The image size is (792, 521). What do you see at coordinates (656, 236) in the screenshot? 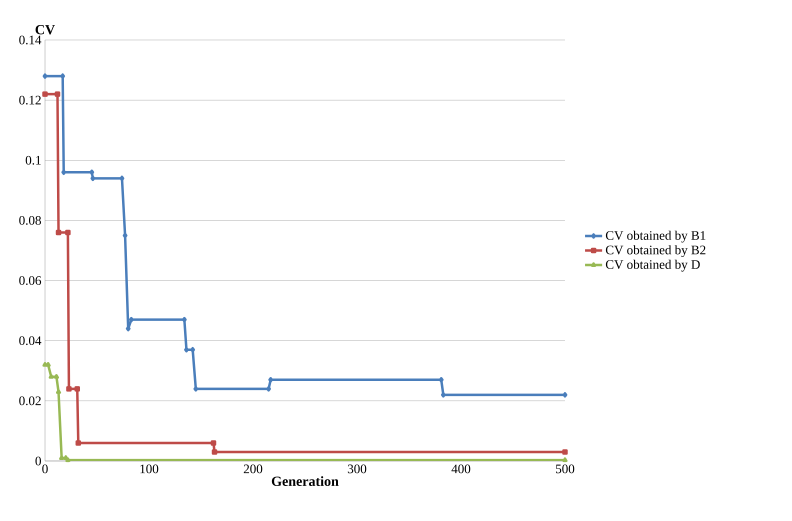
I see `legend-label: CV obtained by B1` at bounding box center [656, 236].